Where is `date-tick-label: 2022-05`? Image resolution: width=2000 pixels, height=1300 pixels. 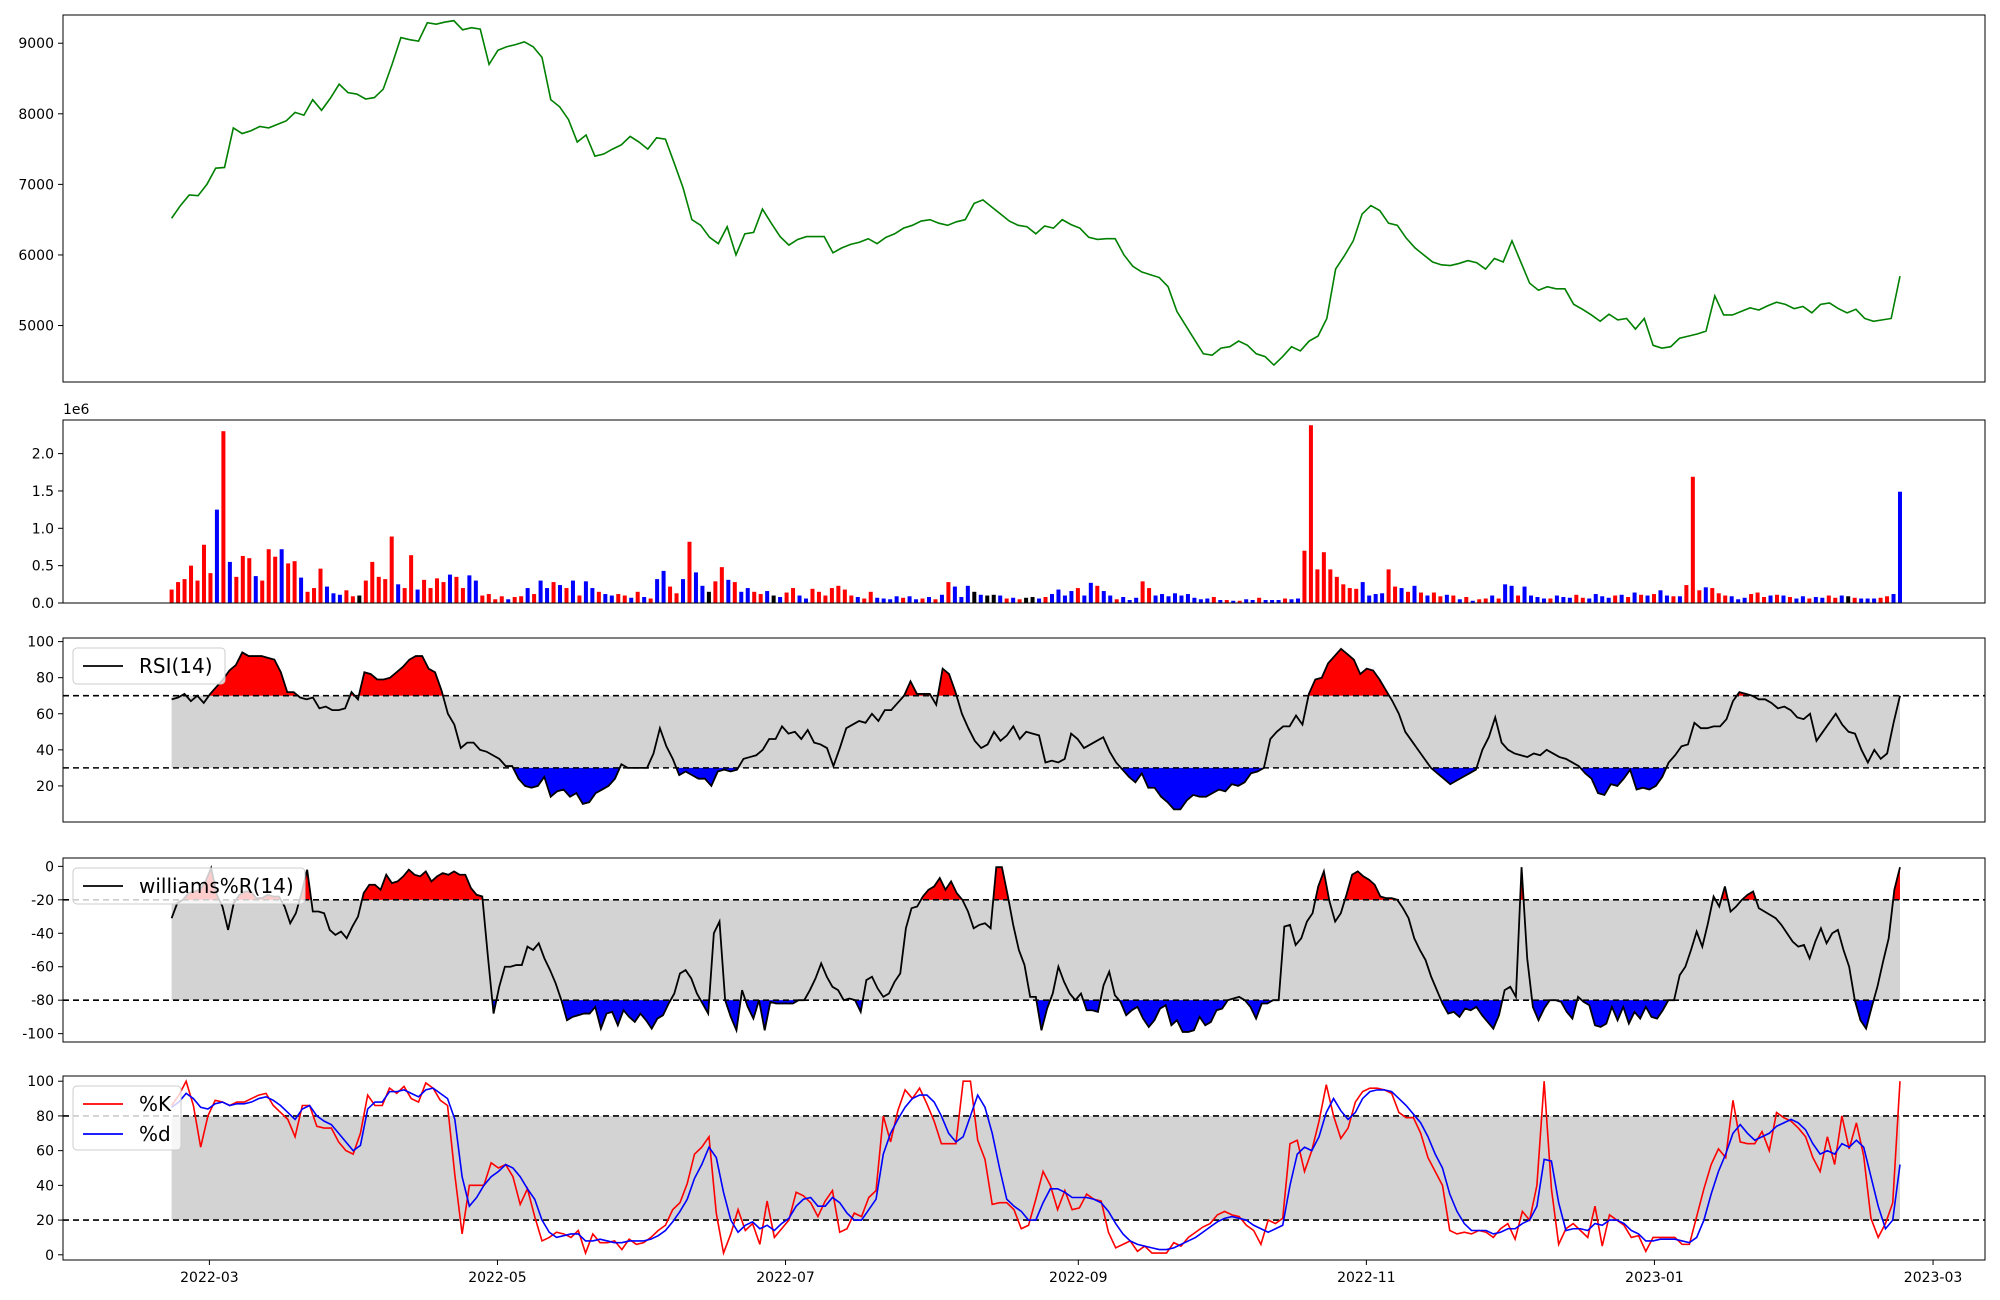
date-tick-label: 2022-05 is located at coordinates (497, 1278).